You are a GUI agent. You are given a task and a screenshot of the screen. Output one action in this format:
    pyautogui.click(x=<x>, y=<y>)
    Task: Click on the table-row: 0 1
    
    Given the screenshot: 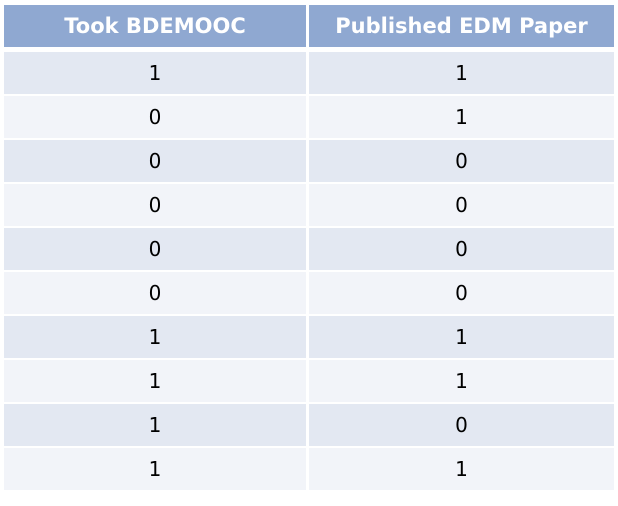 What is the action you would take?
    pyautogui.click(x=309, y=117)
    